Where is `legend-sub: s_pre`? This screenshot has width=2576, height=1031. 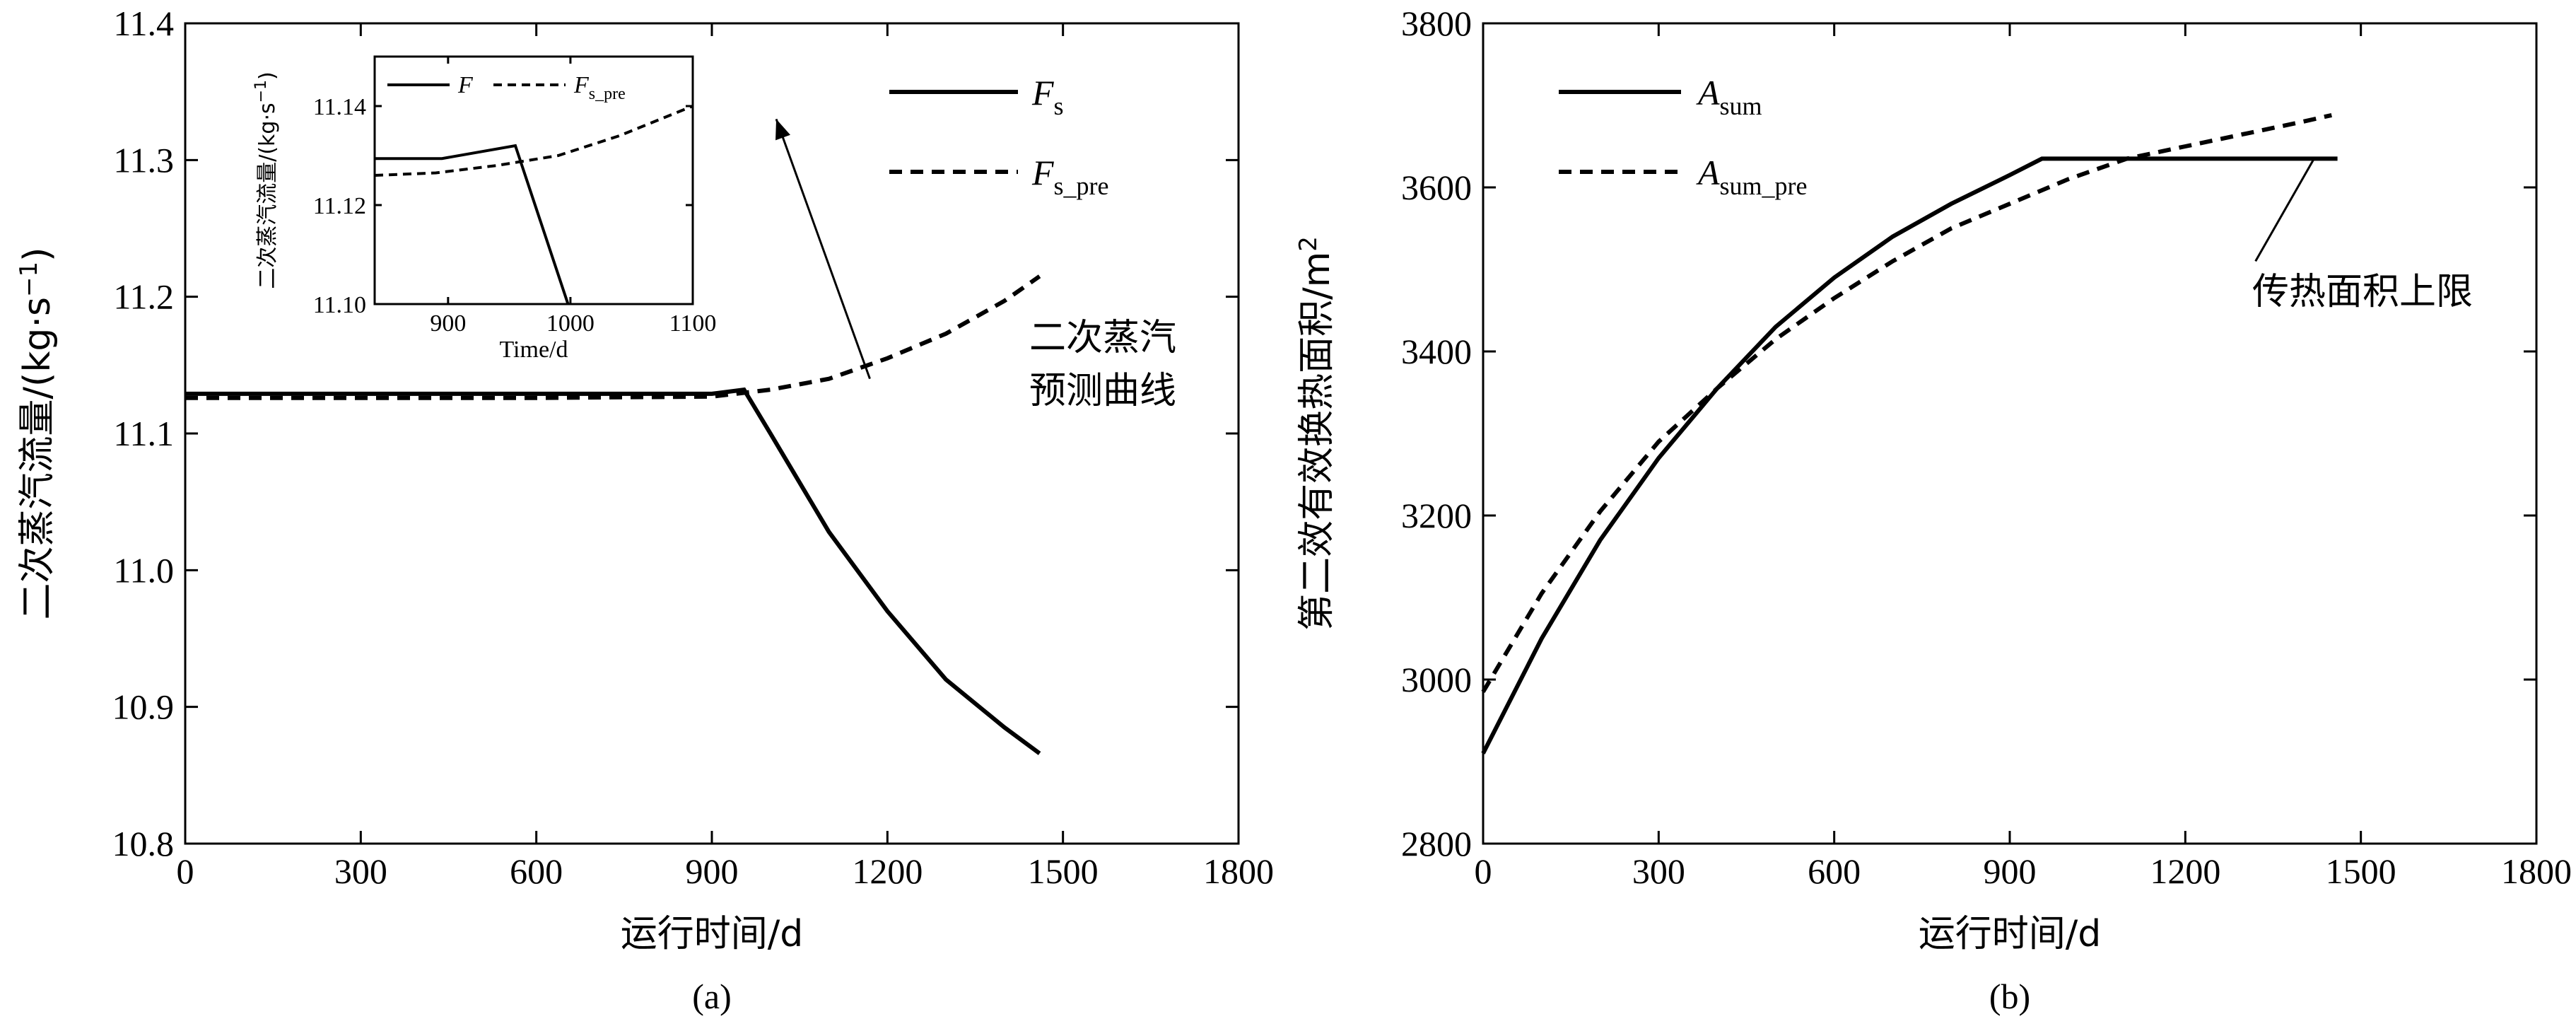 legend-sub: s_pre is located at coordinates (1082, 186).